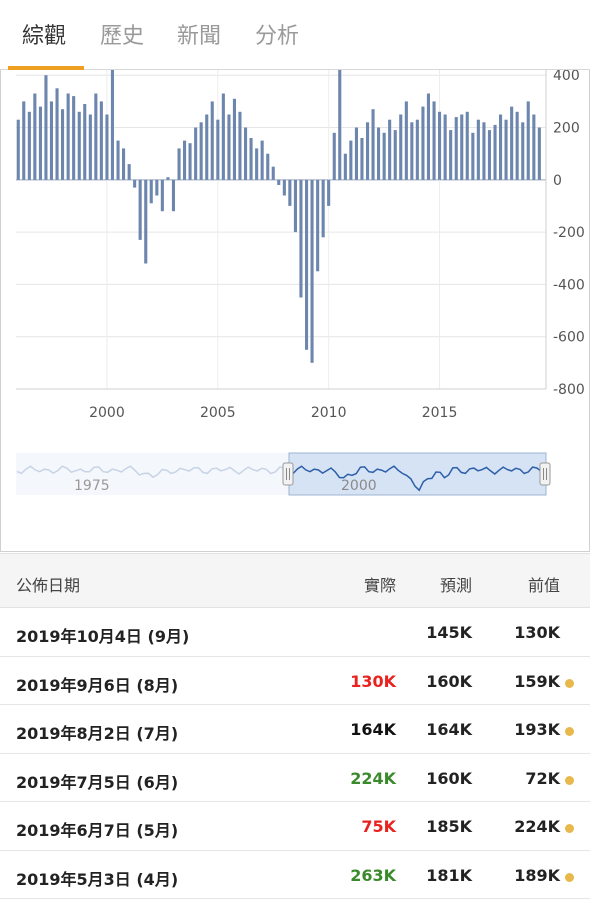 The height and width of the screenshot is (900, 590). I want to click on navigator-left-handle, so click(288, 474).